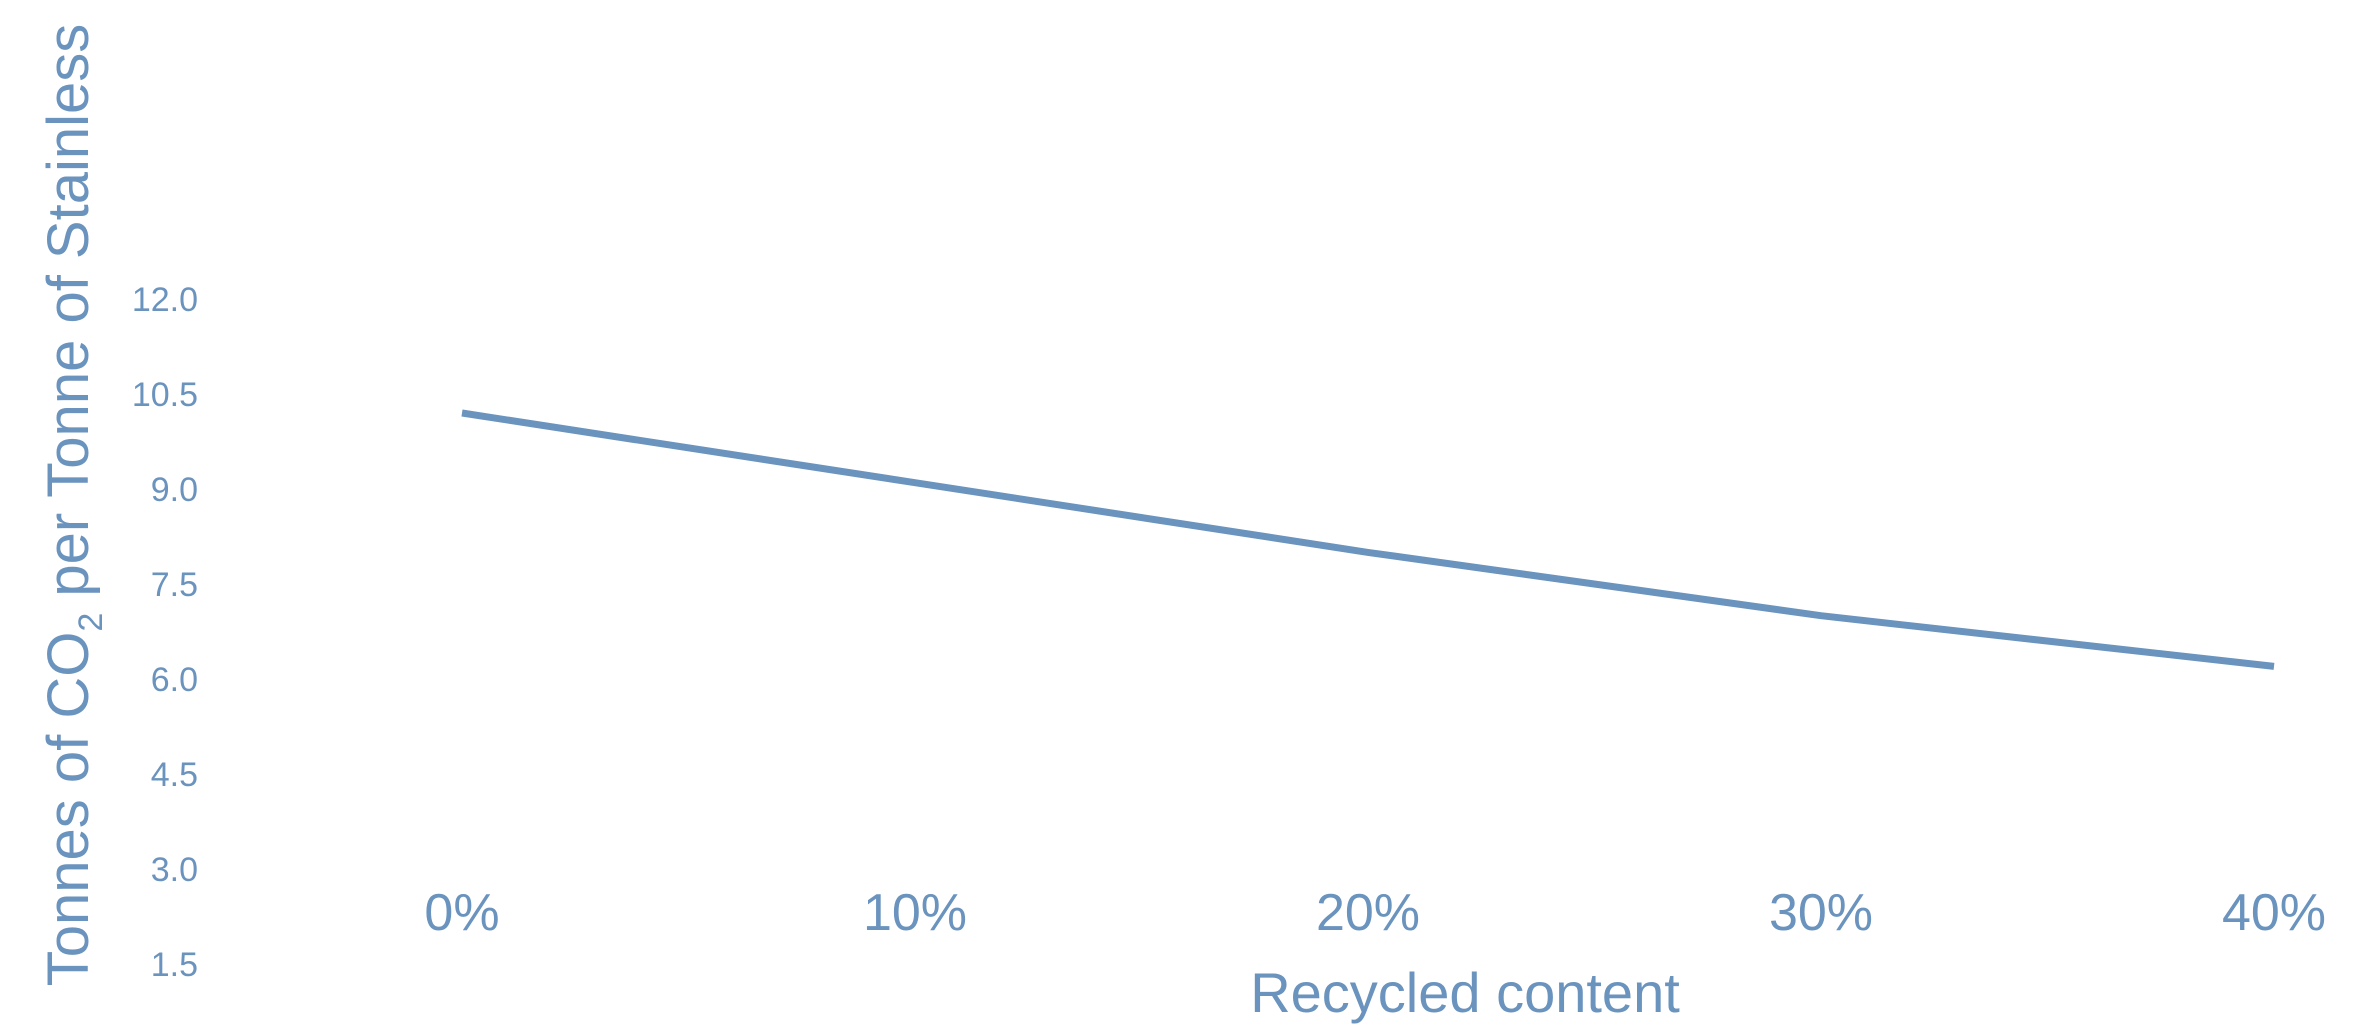 The height and width of the screenshot is (1031, 2372). Describe the element at coordinates (68, 809) in the screenshot. I see `y-axis-title-part: Tonnes of CO` at that location.